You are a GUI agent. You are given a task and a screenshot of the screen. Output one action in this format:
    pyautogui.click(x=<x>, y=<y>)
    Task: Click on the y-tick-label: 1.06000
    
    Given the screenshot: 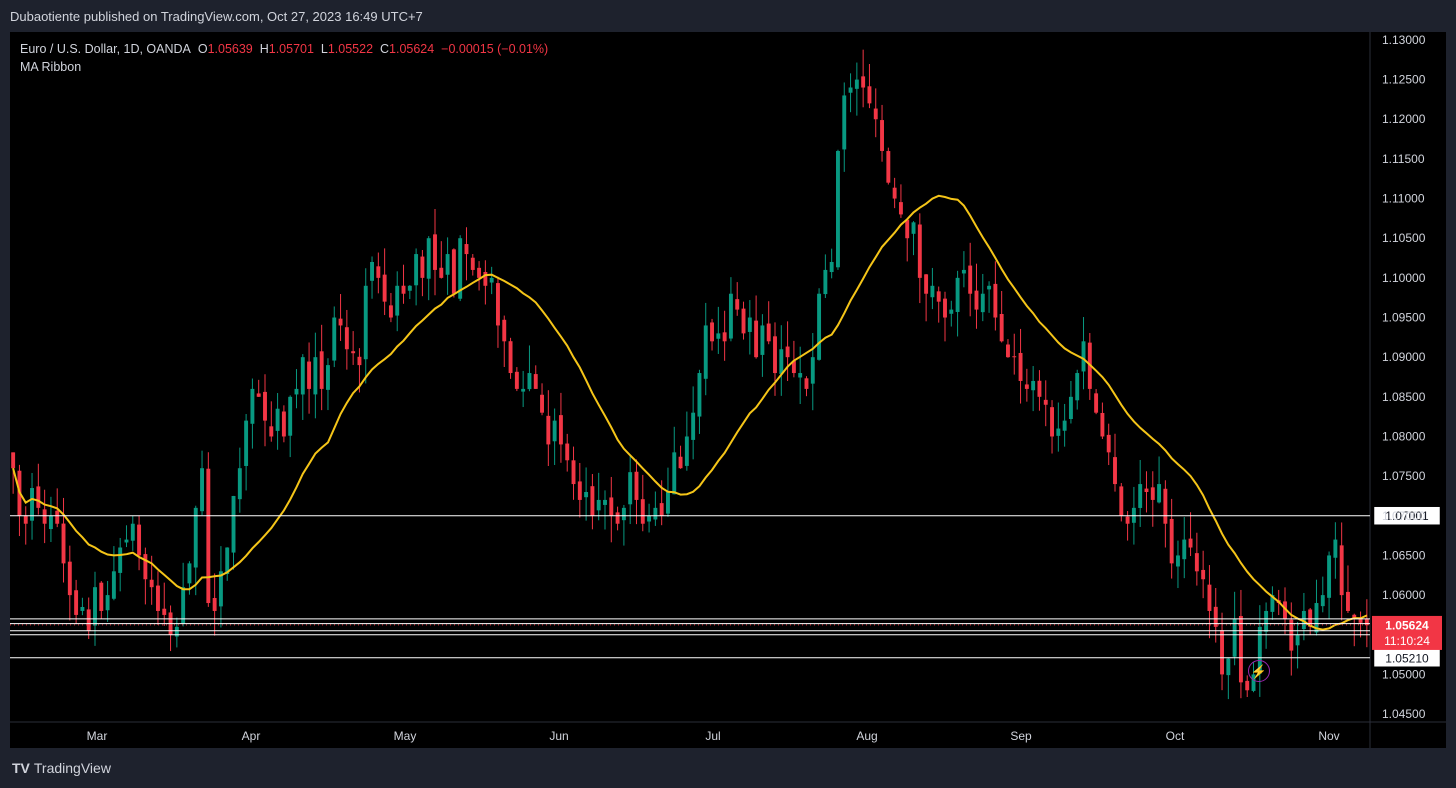 What is the action you would take?
    pyautogui.click(x=1404, y=595)
    